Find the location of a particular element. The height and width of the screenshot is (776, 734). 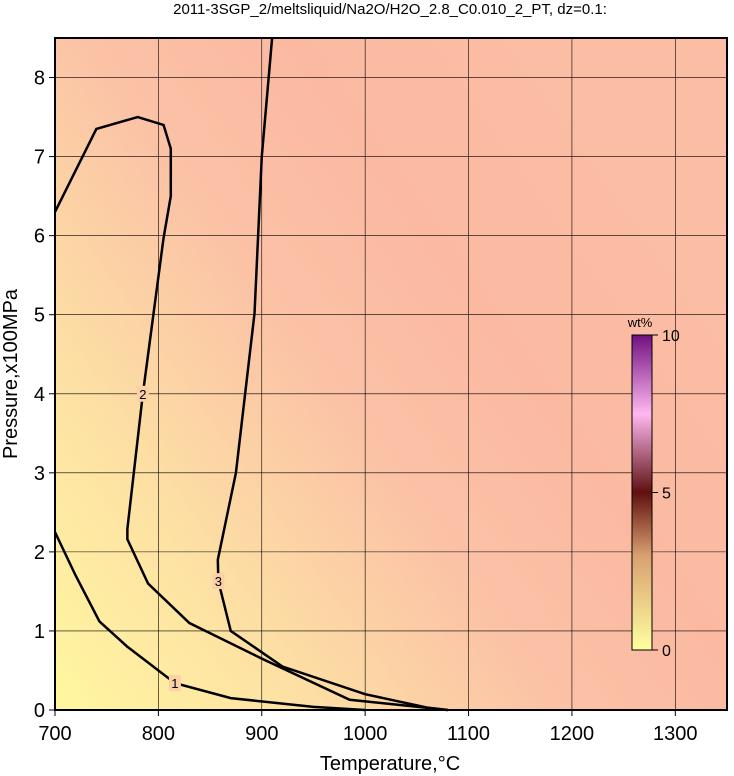

y-tick-label: 7 is located at coordinates (39, 158).